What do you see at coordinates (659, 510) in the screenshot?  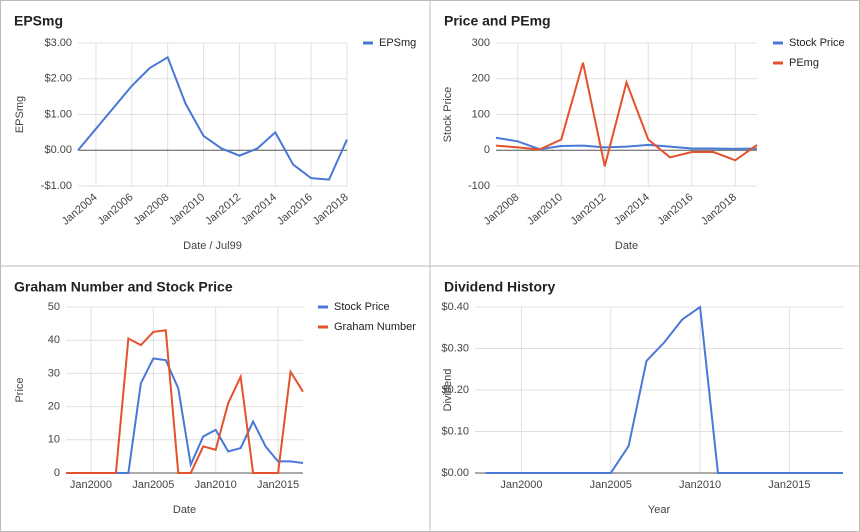 I see `x-axis-title: Year` at bounding box center [659, 510].